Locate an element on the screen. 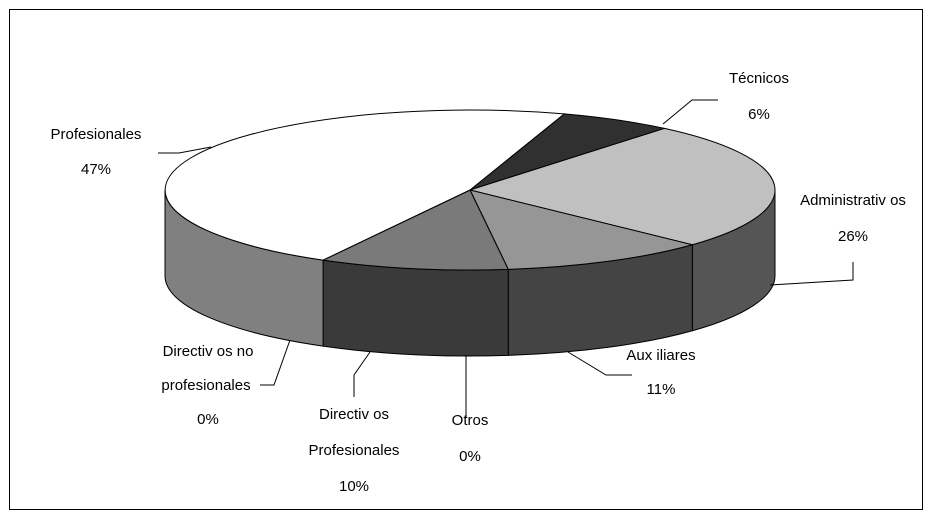 This screenshot has width=932, height=519. leader-directivos-noprof is located at coordinates (275, 362).